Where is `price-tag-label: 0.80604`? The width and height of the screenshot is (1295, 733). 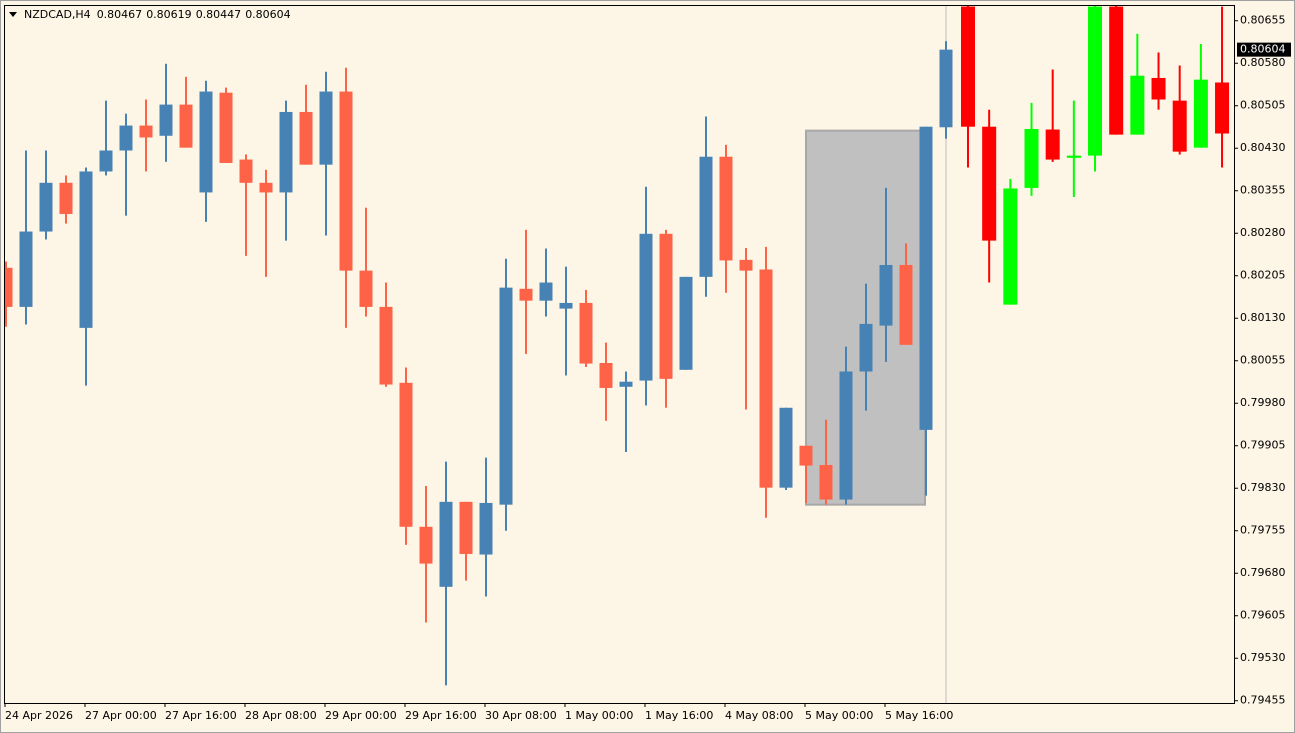 price-tag-label: 0.80604 is located at coordinates (1263, 49).